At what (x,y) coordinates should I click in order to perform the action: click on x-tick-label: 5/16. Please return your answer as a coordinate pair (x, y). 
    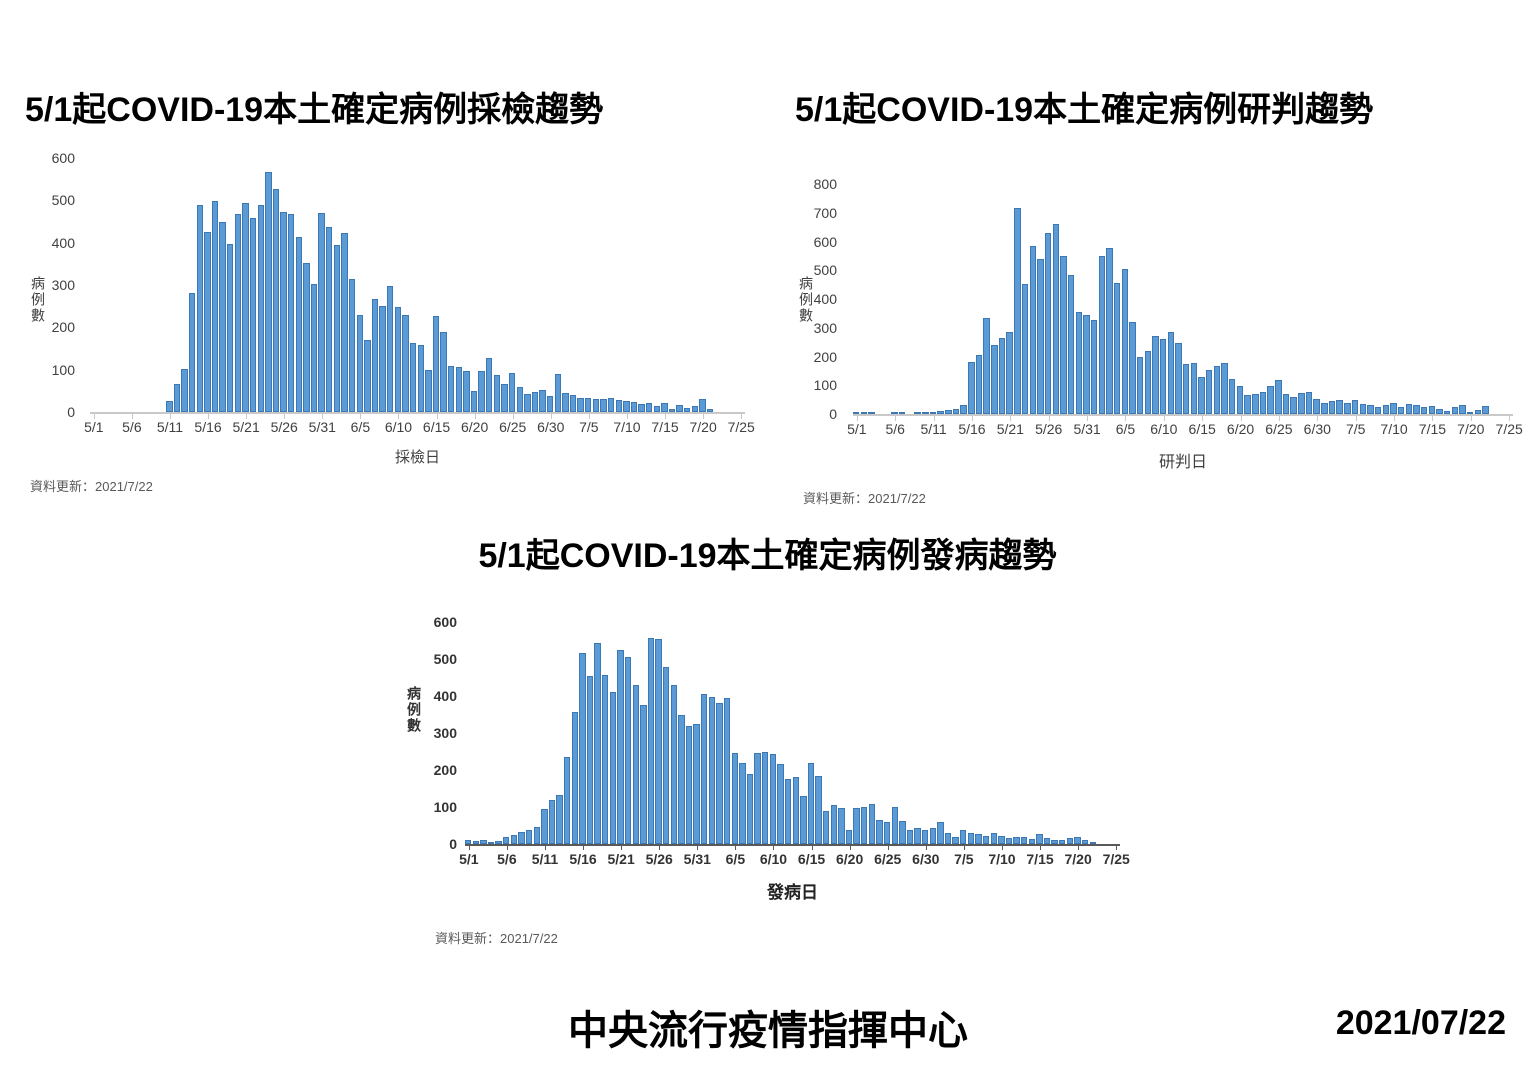
    Looking at the image, I should click on (208, 427).